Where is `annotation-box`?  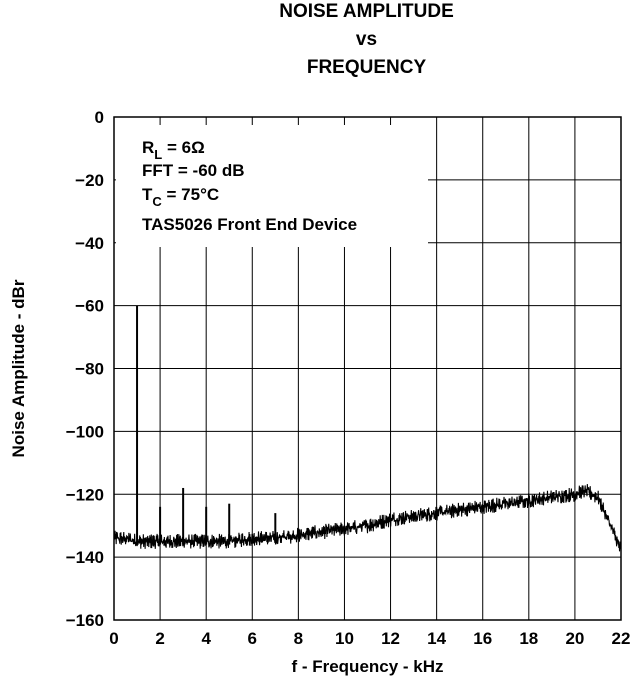 annotation-box is located at coordinates (272, 186).